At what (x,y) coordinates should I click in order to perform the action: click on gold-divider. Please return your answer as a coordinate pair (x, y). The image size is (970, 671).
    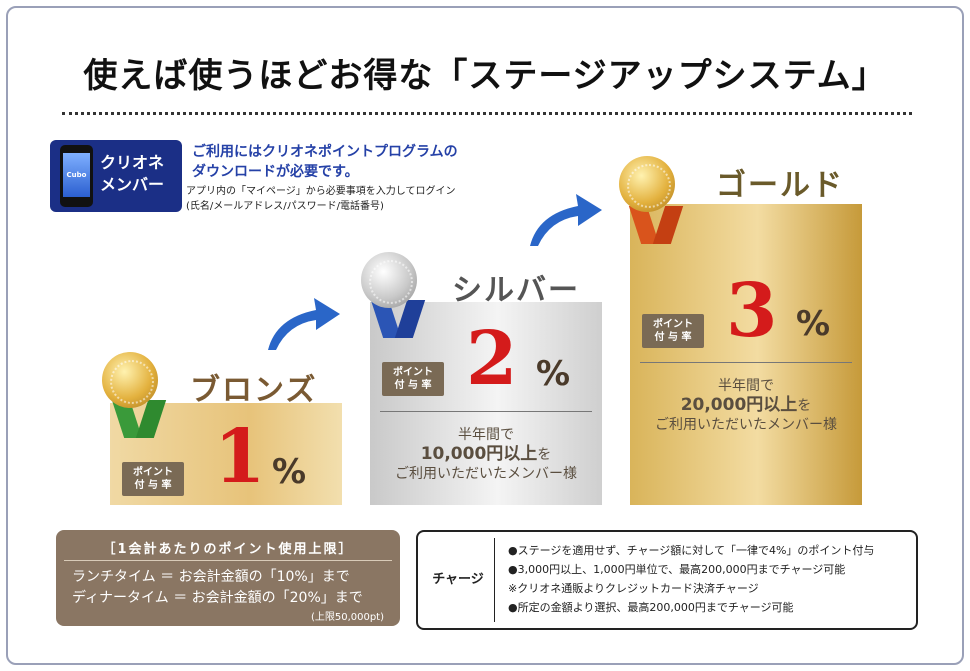
    Looking at the image, I should click on (746, 362).